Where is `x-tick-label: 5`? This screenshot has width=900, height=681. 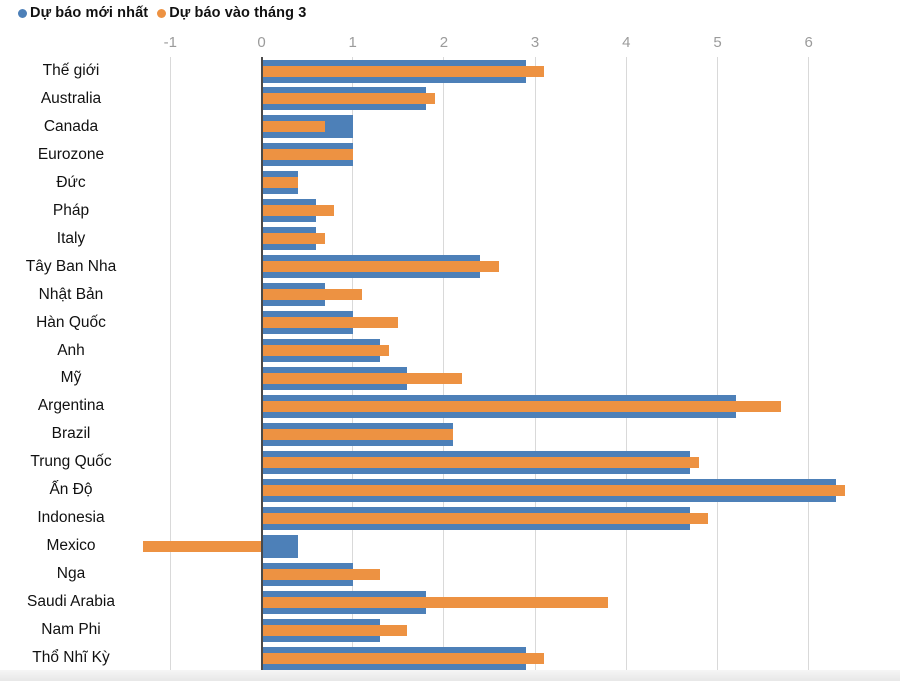
x-tick-label: 5 is located at coordinates (717, 42).